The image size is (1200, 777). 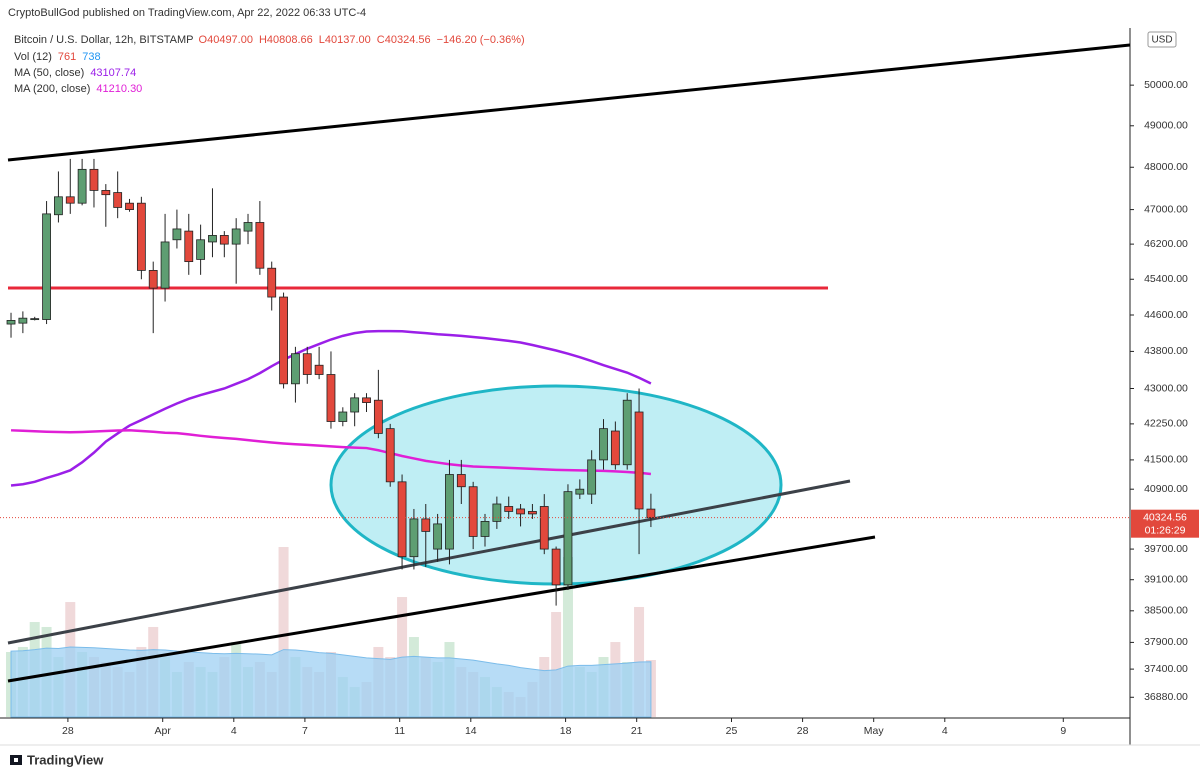 What do you see at coordinates (113, 73) in the screenshot?
I see `indicator-value: 43107.74` at bounding box center [113, 73].